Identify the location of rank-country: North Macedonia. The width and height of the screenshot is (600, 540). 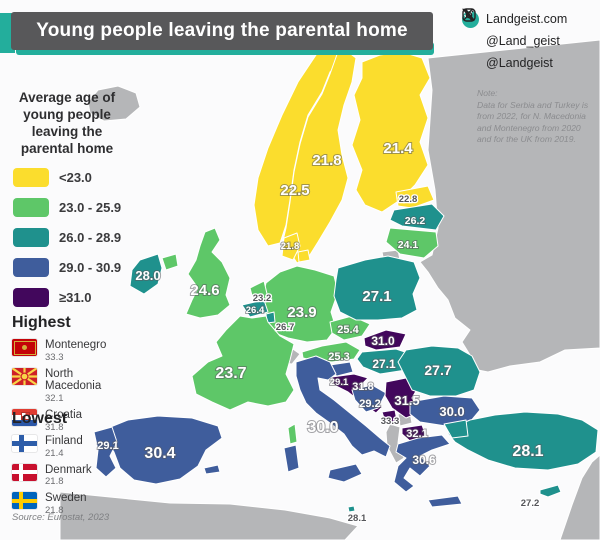
(73, 380).